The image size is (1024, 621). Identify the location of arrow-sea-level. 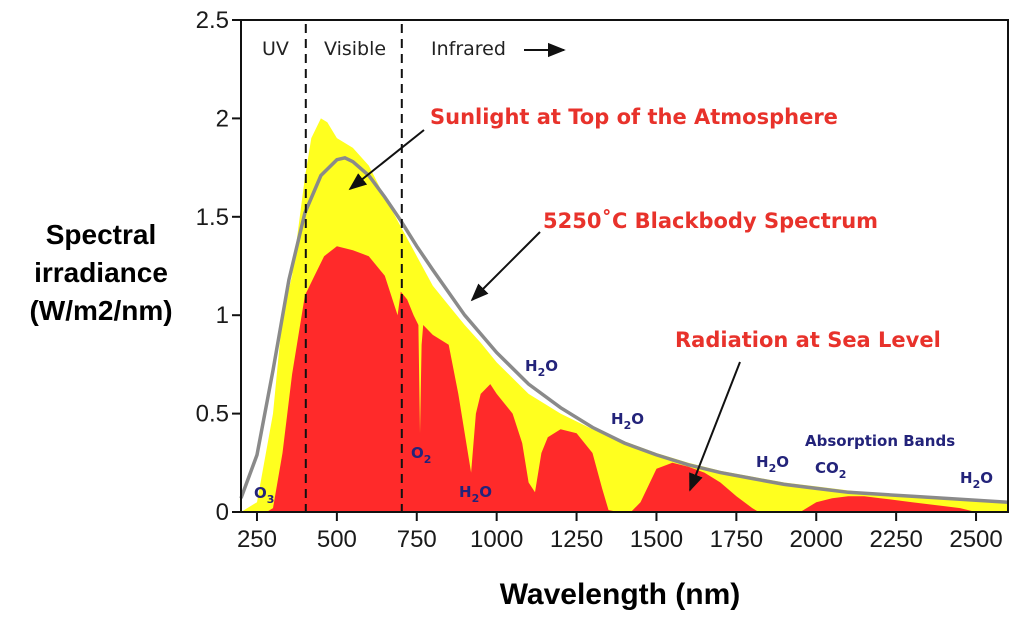
(715, 426).